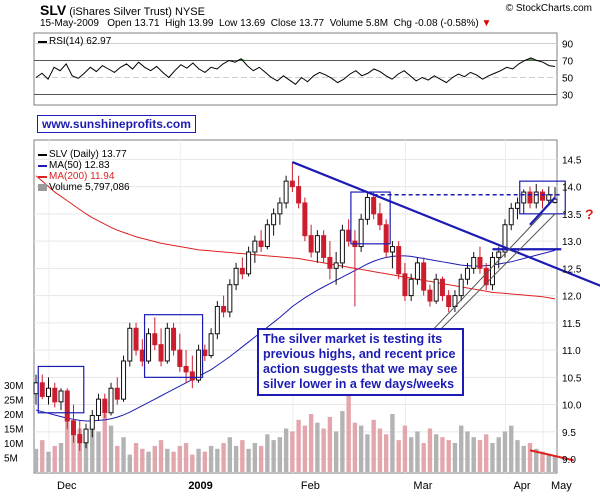 The image size is (600, 500). I want to click on annotation-line-1: The silver market is testing its, so click(353, 339).